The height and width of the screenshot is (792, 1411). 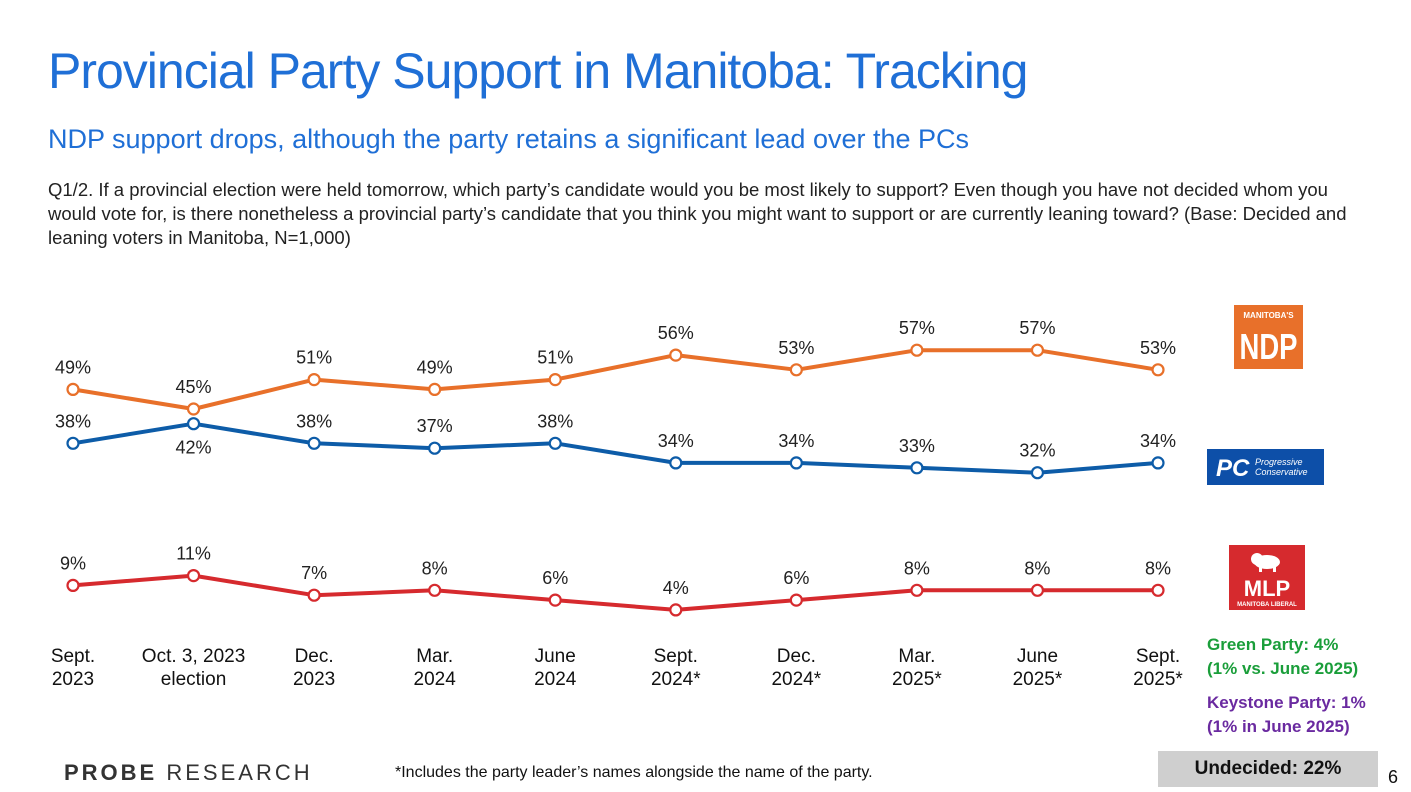 I want to click on brand-bold: PROBE, so click(x=111, y=772).